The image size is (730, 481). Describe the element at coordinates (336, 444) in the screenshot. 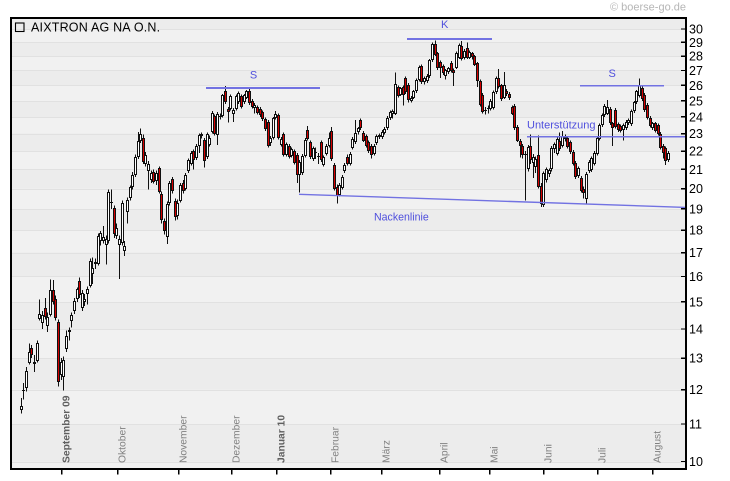

I see `svg-text: Februar` at that location.